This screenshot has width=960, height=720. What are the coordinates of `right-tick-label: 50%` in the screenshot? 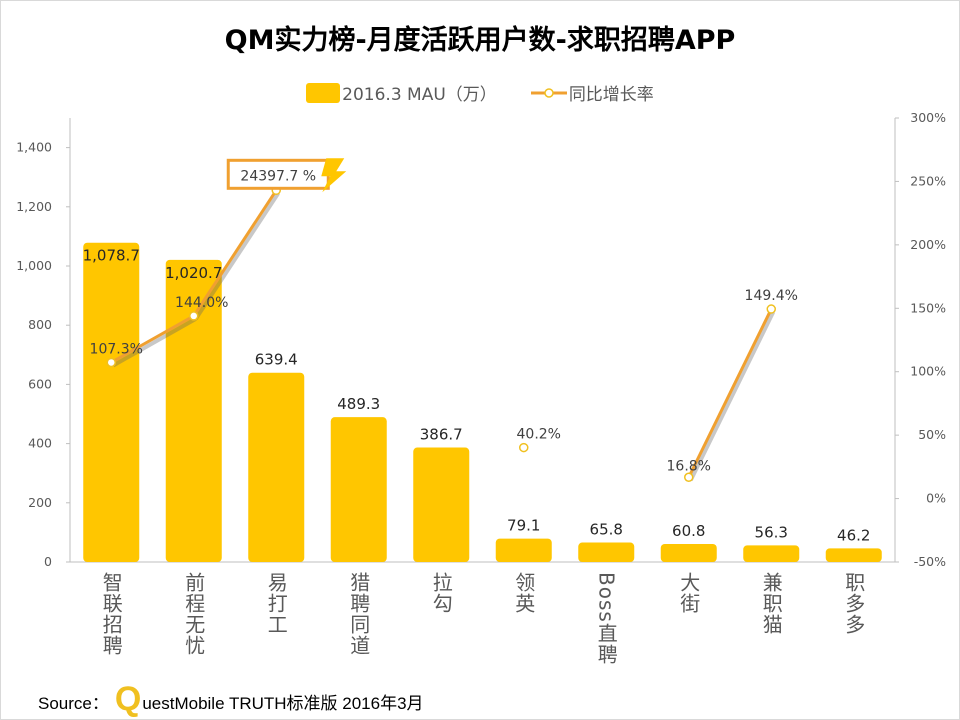 It's located at (932, 434).